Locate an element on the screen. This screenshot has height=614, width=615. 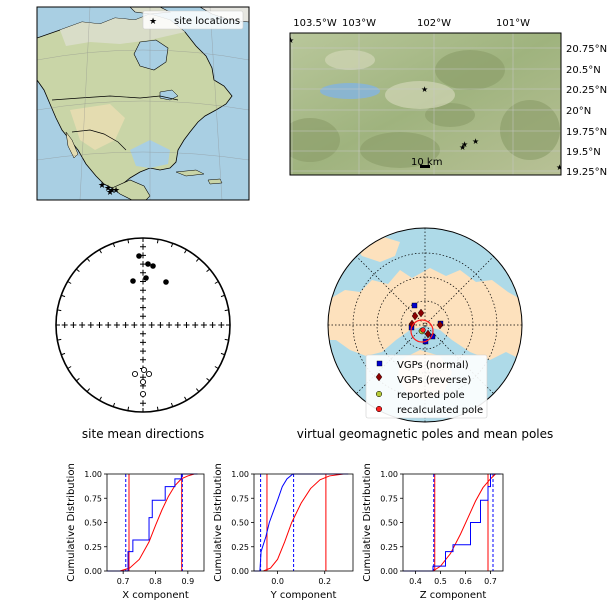
detail-site-markers: ★ ★ ★ ★ ★ ★ is located at coordinates (425, 104).